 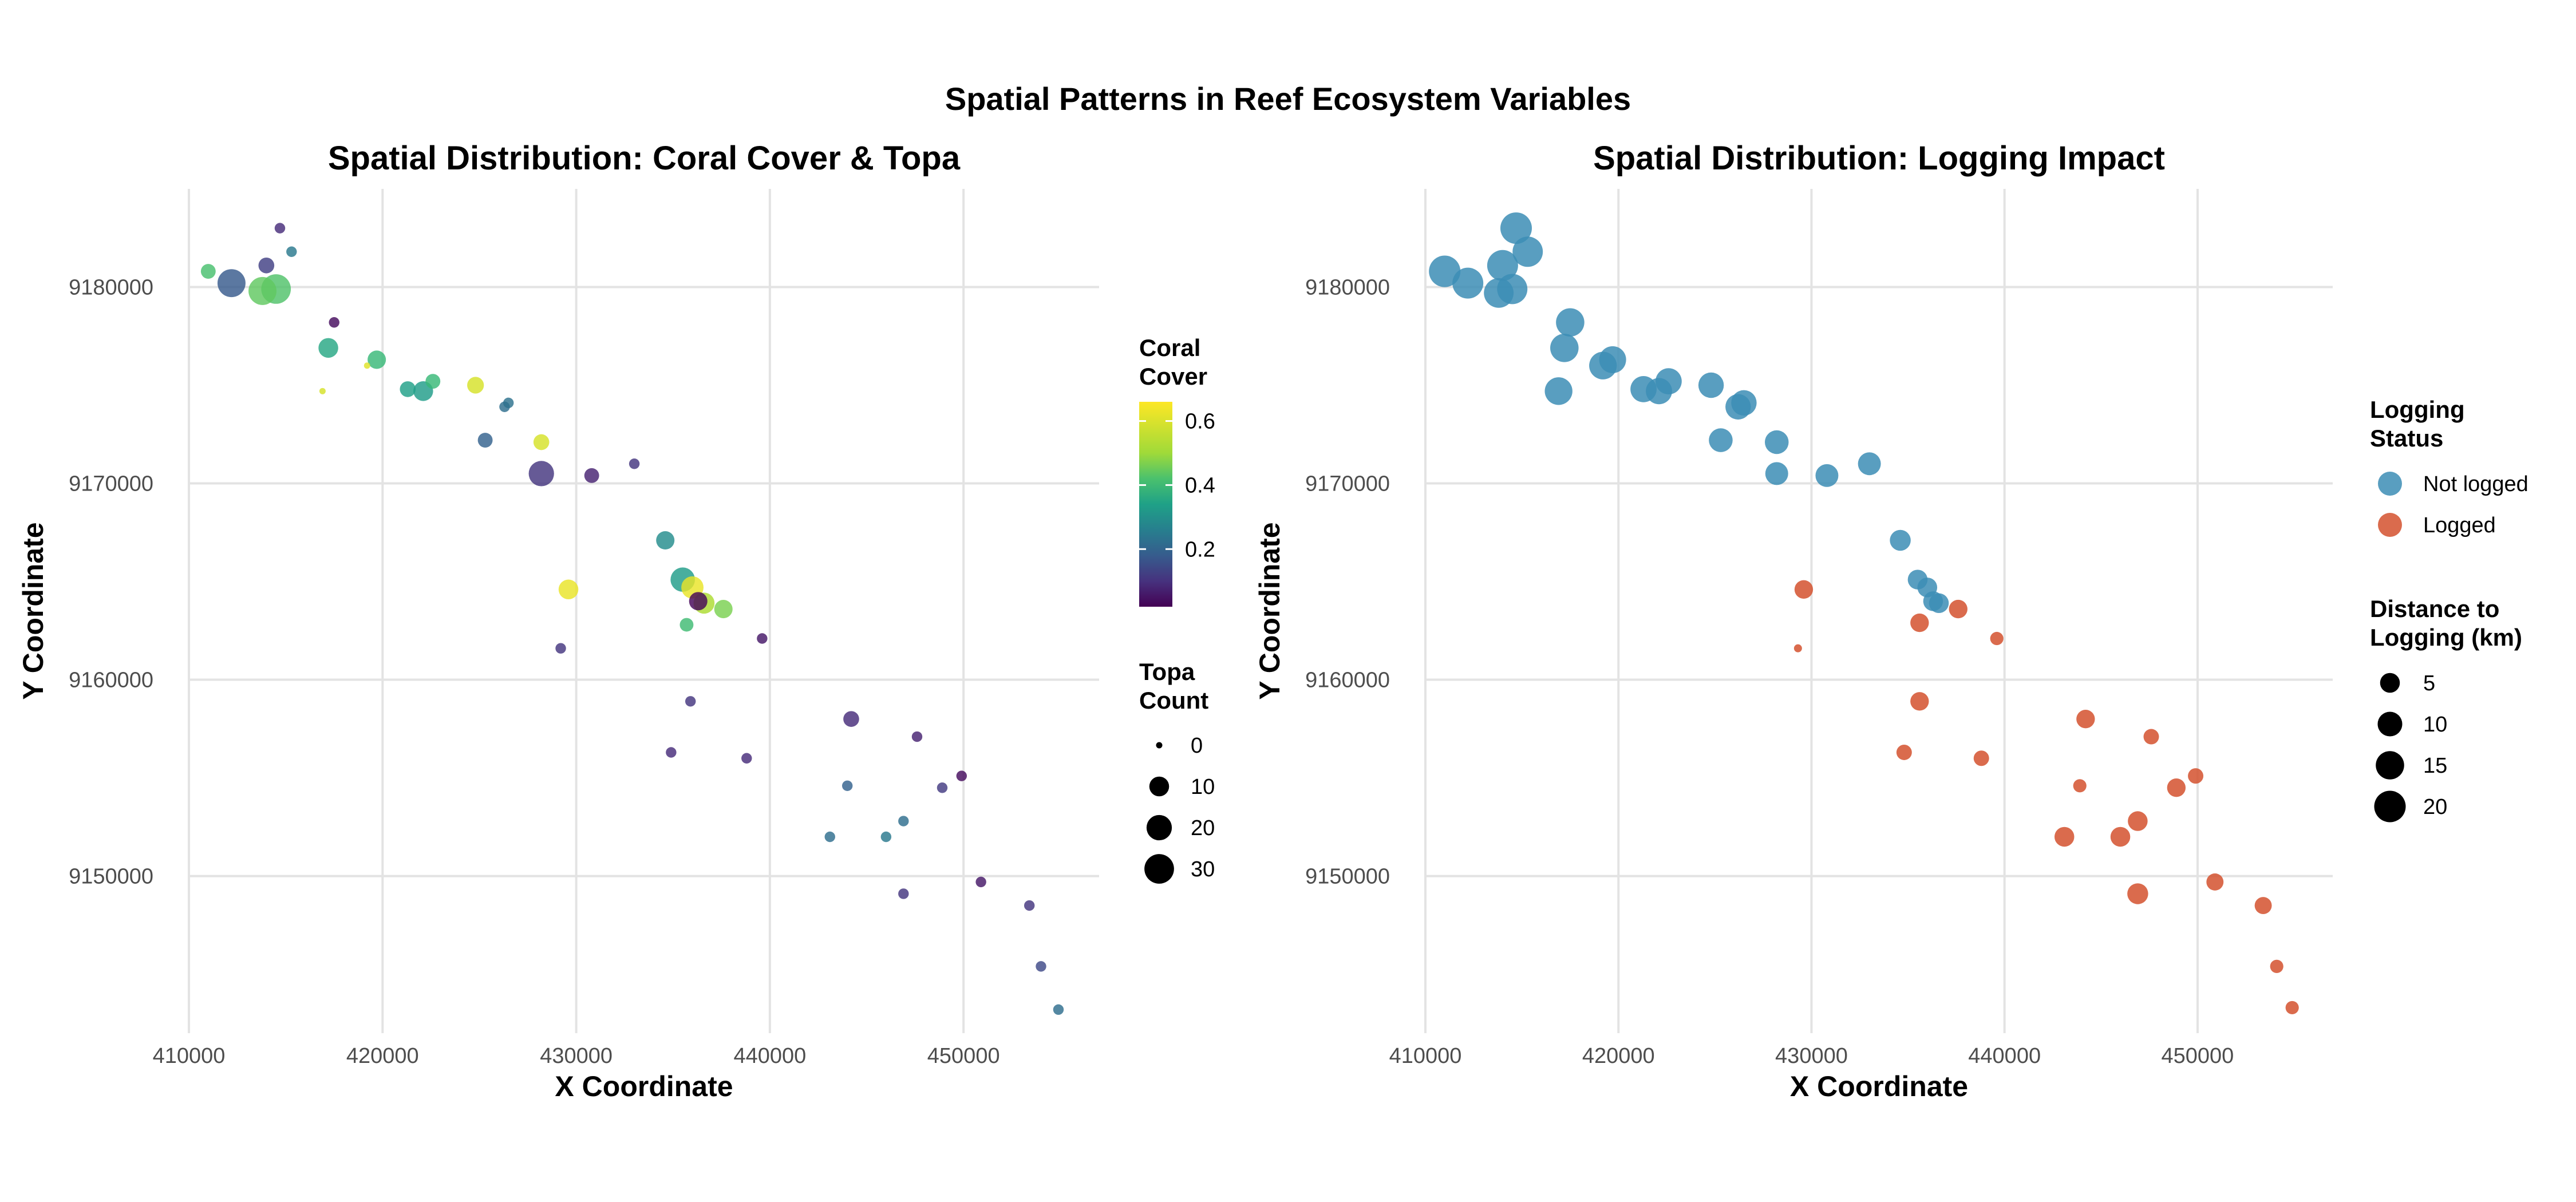 What do you see at coordinates (644, 1086) in the screenshot?
I see `x-axis-title: X Coordinate` at bounding box center [644, 1086].